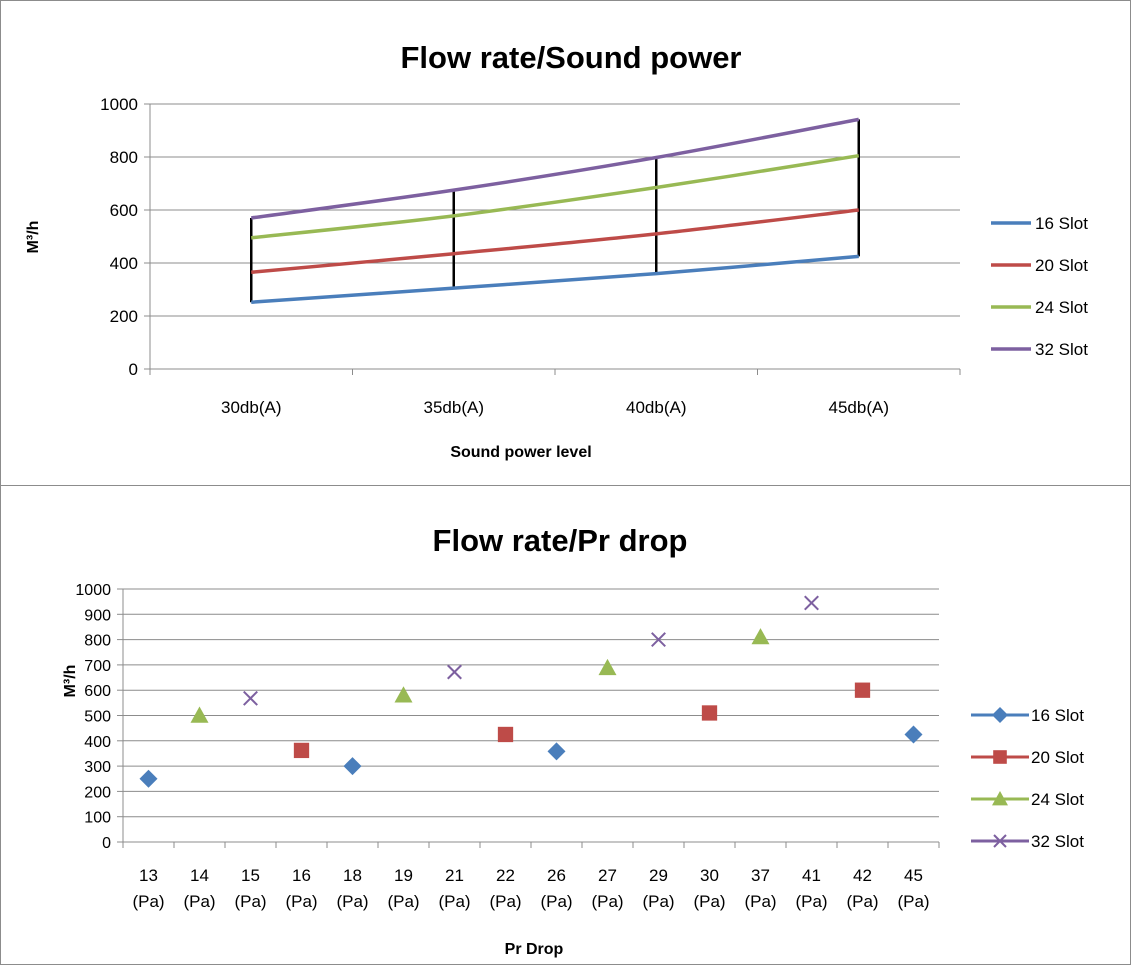 This screenshot has height=965, width=1132. I want to click on x-tick-label: 45, so click(913, 875).